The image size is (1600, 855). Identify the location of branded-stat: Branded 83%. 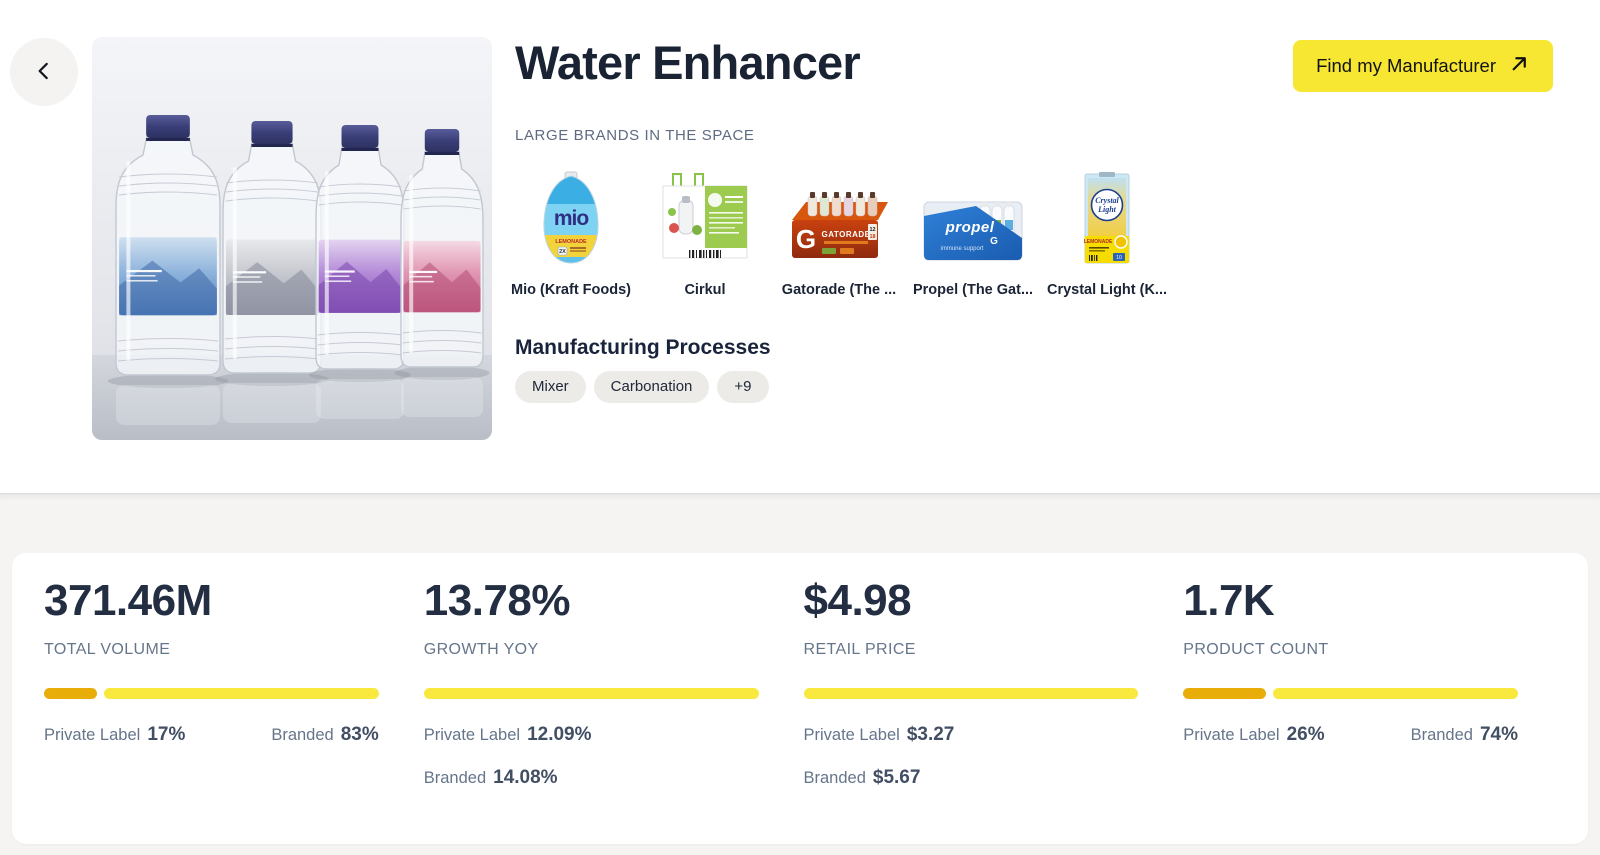
(325, 734).